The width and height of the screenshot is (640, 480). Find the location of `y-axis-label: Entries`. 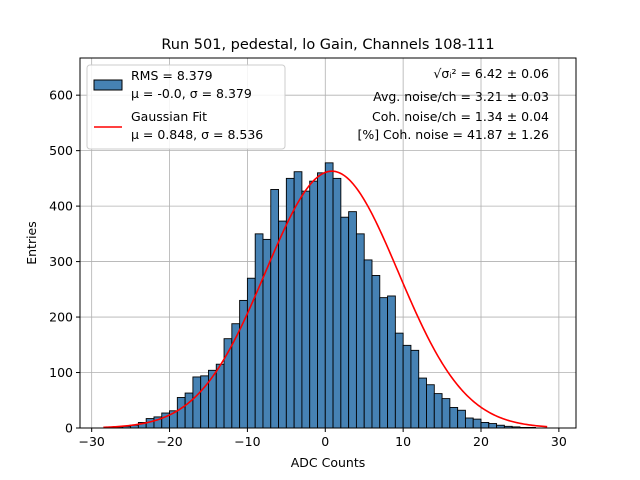

y-axis-label: Entries is located at coordinates (31, 243).